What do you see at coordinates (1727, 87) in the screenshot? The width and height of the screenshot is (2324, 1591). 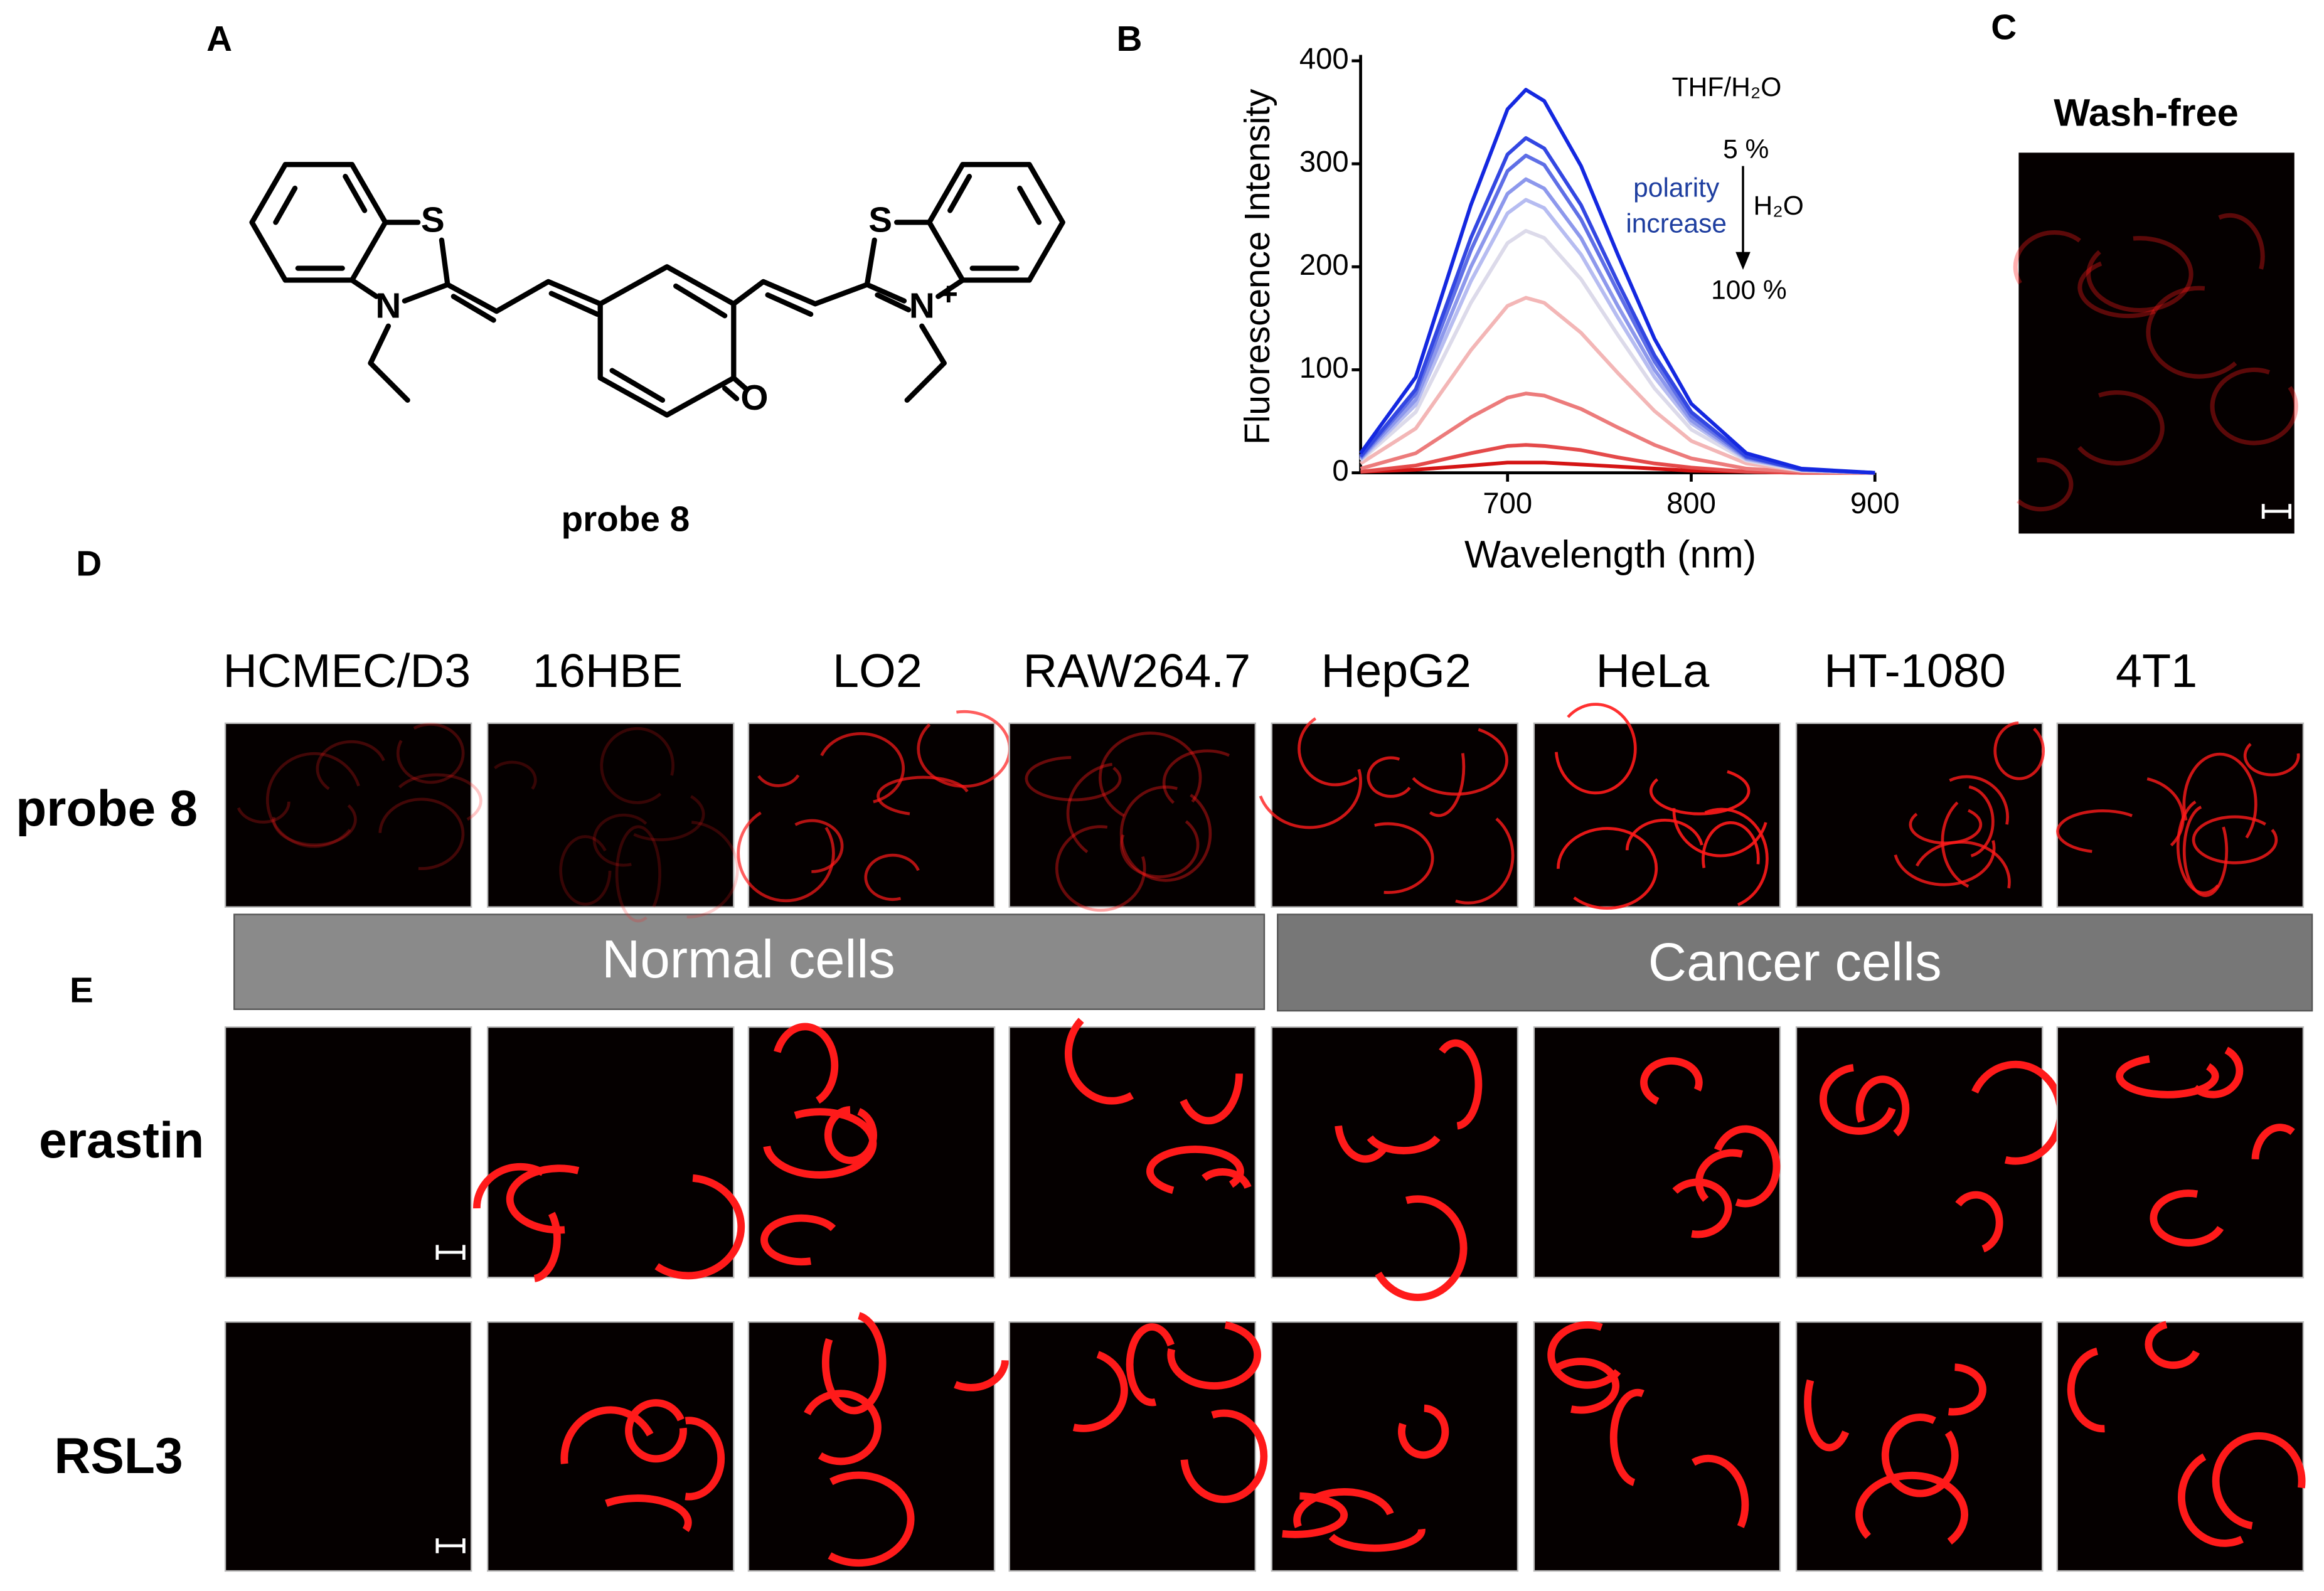 I see `annotation: THF/H₂O` at bounding box center [1727, 87].